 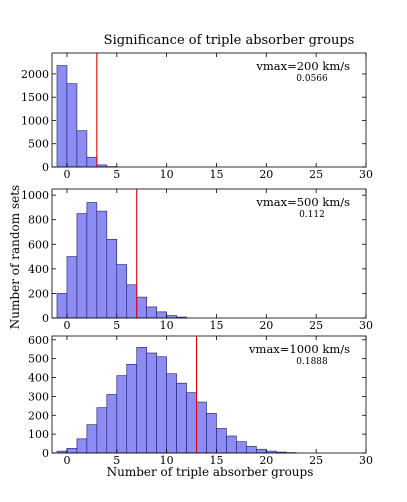 What do you see at coordinates (38, 220) in the screenshot?
I see `y-tick-label: 800` at bounding box center [38, 220].